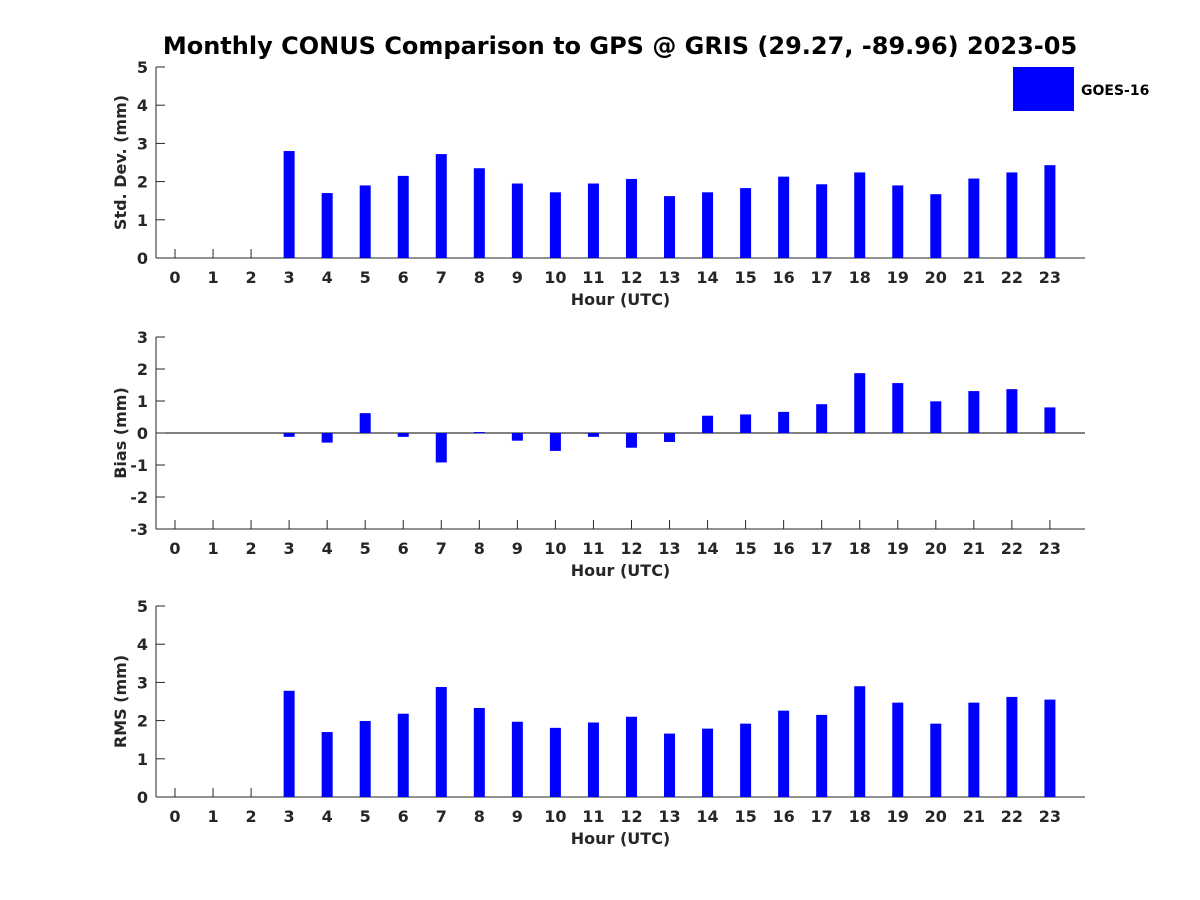  I want to click on y-tick-label: -1, so click(139, 465).